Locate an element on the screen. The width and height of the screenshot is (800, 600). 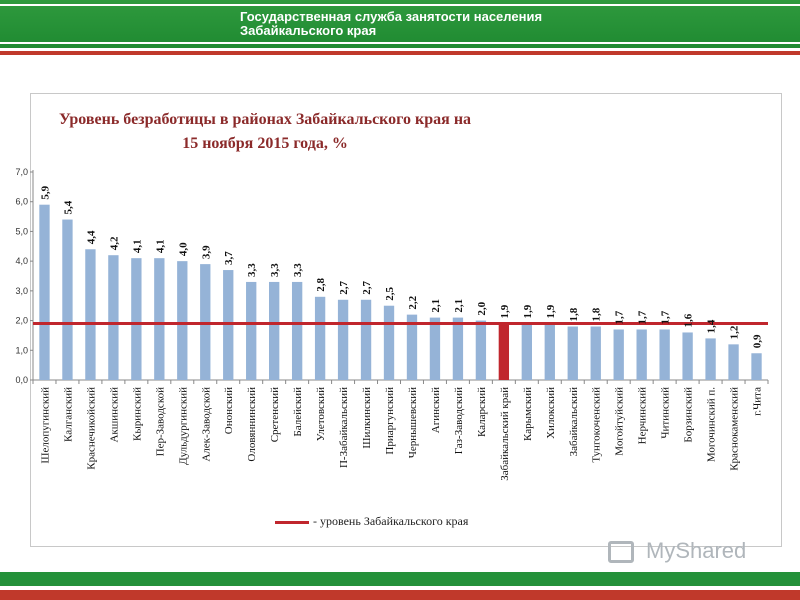
bar-value-label: 2,8 is located at coordinates (321, 285).